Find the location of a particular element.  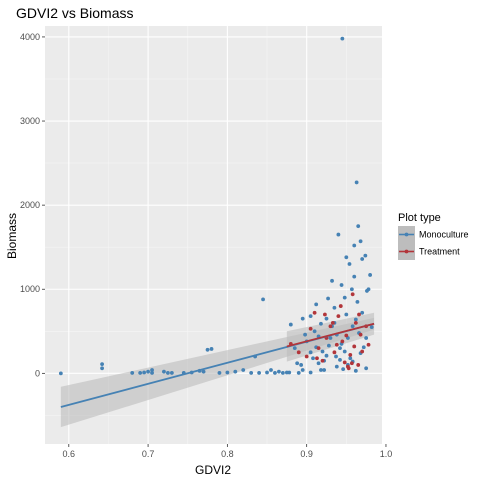

y-tick-label: 2000 is located at coordinates (30, 205).